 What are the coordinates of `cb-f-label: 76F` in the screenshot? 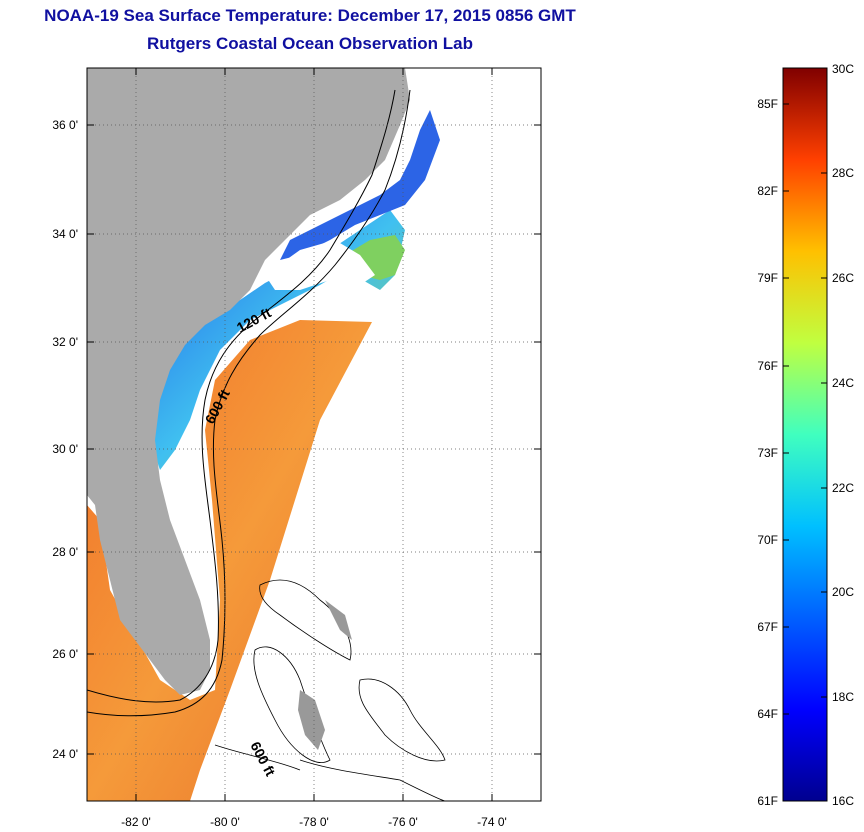 It's located at (767, 366).